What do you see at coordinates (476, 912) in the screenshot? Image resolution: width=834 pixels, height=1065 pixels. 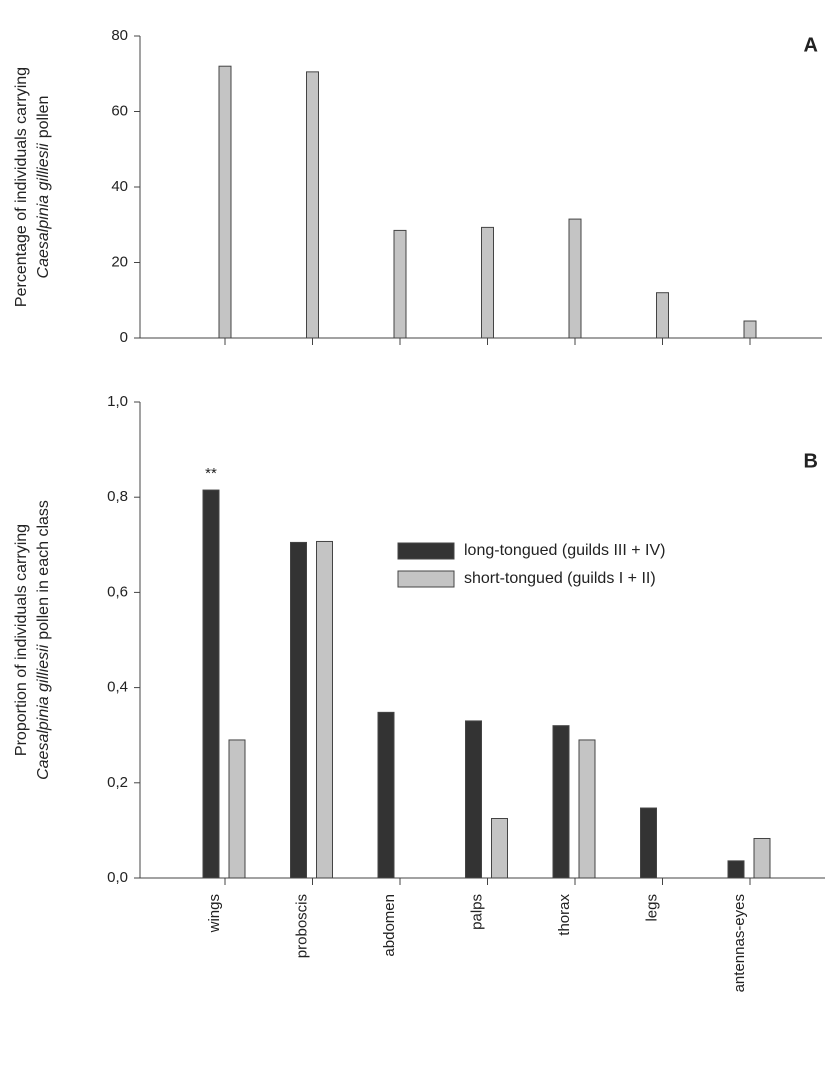 I see `x-tick-label: palps` at bounding box center [476, 912].